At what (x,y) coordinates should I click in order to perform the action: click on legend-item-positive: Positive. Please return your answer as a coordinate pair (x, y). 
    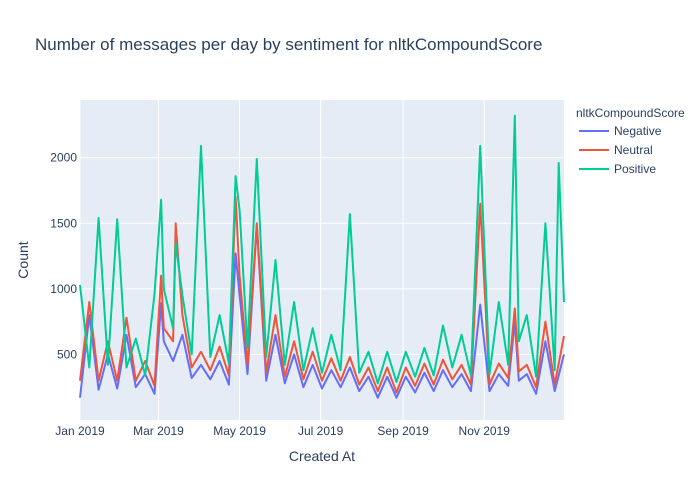
    Looking at the image, I should click on (635, 169).